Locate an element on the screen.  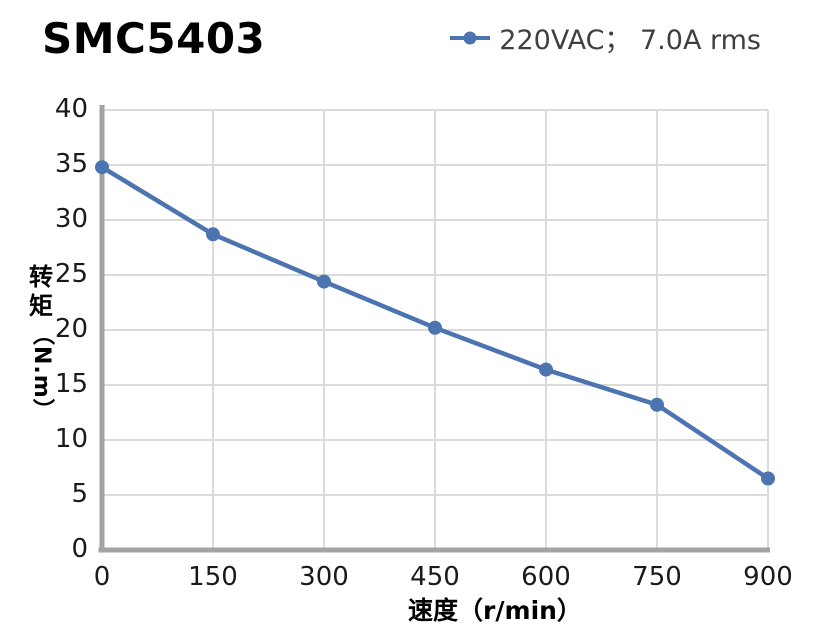
y-tick-label: 5 is located at coordinates (79, 494).